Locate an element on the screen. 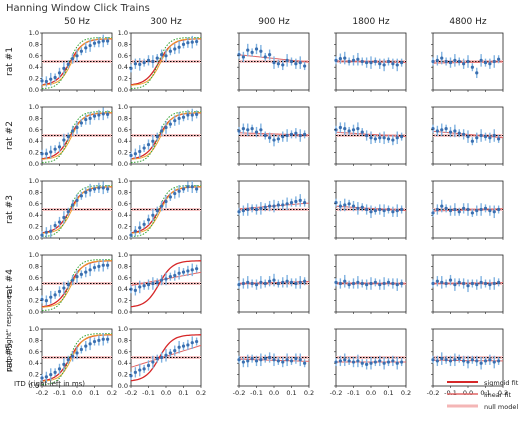  x-tick-label: -0.2 is located at coordinates (433, 393).